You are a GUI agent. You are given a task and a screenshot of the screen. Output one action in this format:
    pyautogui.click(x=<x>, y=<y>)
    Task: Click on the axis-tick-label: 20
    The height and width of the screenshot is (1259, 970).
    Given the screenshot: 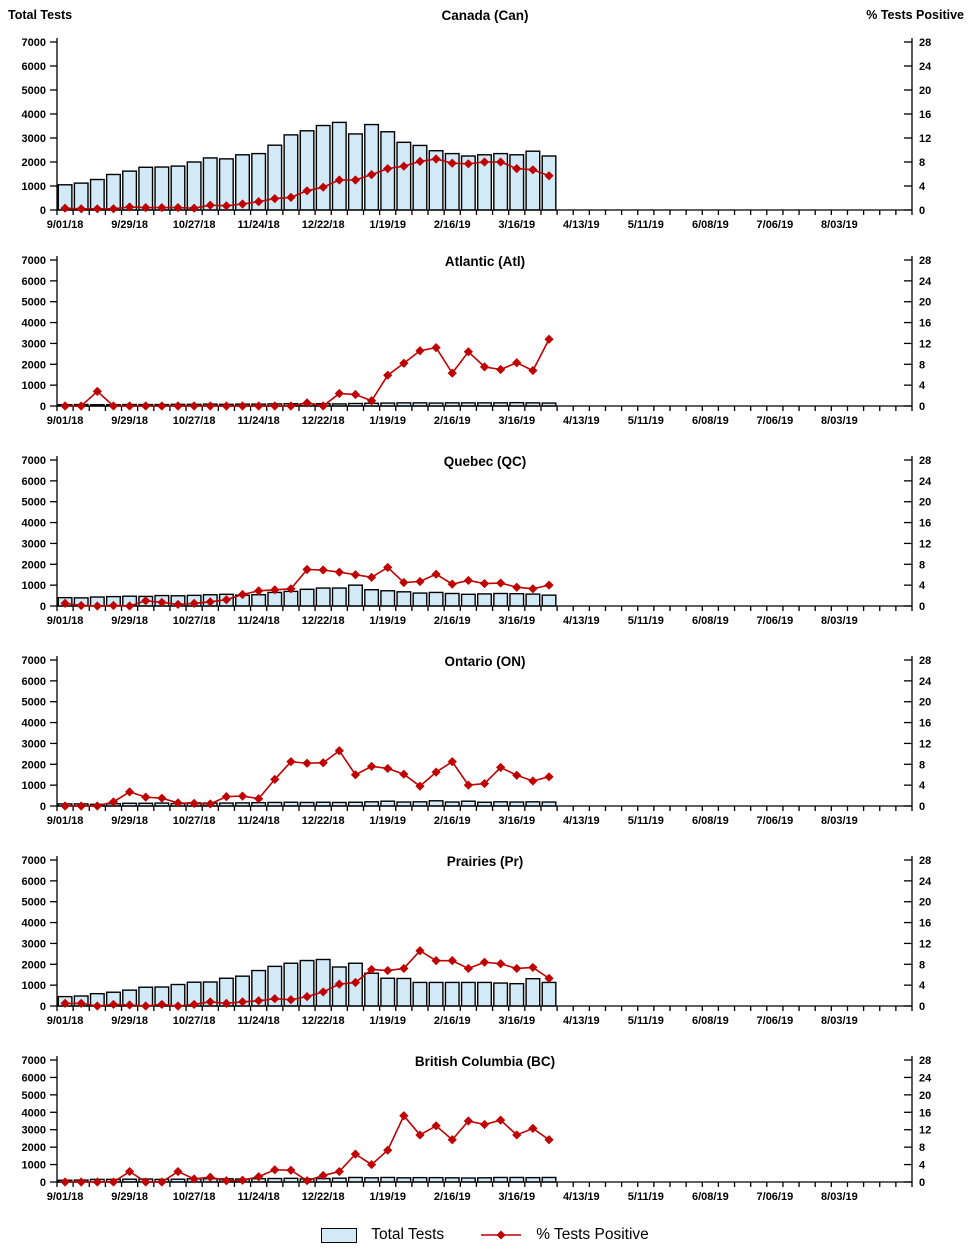 What is the action you would take?
    pyautogui.click(x=925, y=503)
    